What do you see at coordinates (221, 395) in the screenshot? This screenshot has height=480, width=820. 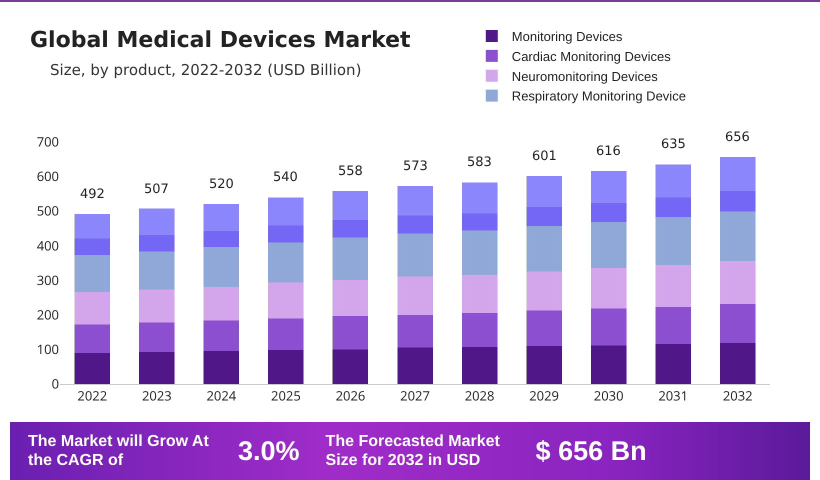 I see `x-tick-label: 2024` at bounding box center [221, 395].